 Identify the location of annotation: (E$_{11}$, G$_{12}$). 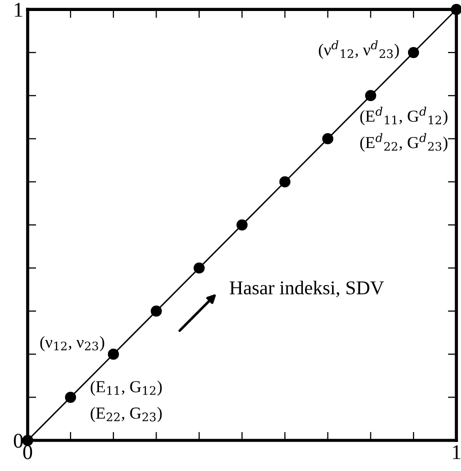
(126, 388).